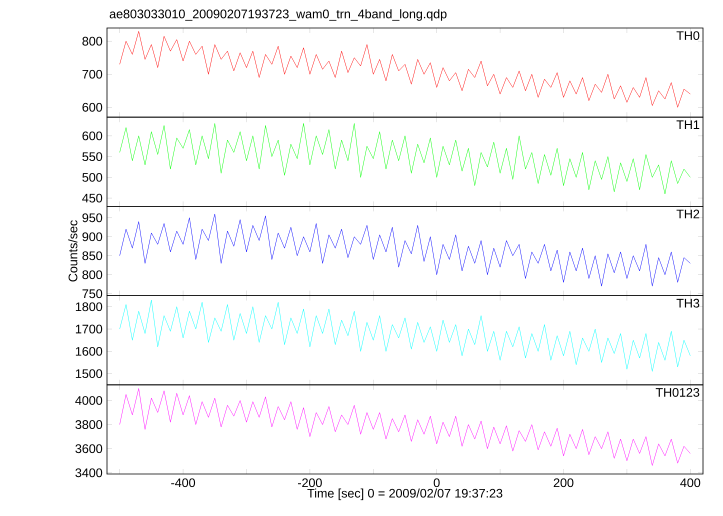  Describe the element at coordinates (564, 483) in the screenshot. I see `x-tick-label: 200` at that location.